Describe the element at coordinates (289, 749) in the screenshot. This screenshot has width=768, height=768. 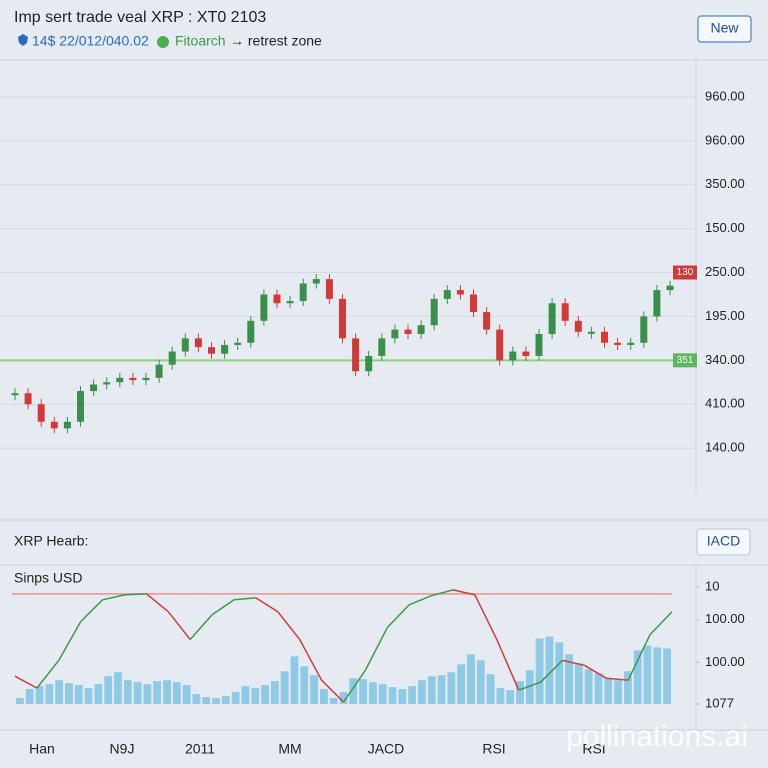
I see `x-tick-label: MM` at that location.